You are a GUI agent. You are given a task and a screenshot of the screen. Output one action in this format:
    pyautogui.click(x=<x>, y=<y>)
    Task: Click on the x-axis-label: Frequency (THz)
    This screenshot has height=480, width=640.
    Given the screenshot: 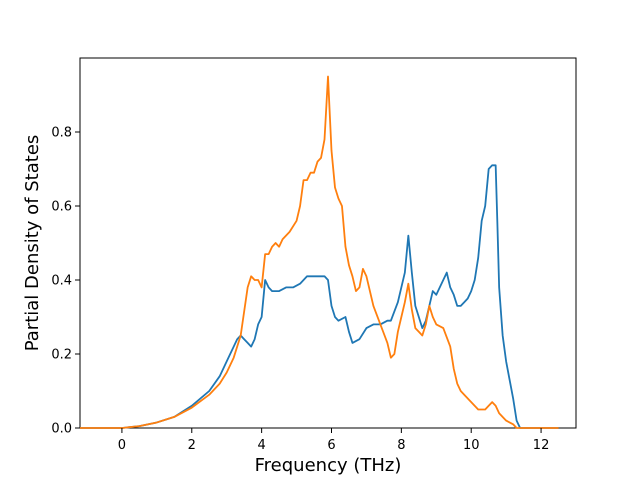 What is the action you would take?
    pyautogui.click(x=328, y=465)
    